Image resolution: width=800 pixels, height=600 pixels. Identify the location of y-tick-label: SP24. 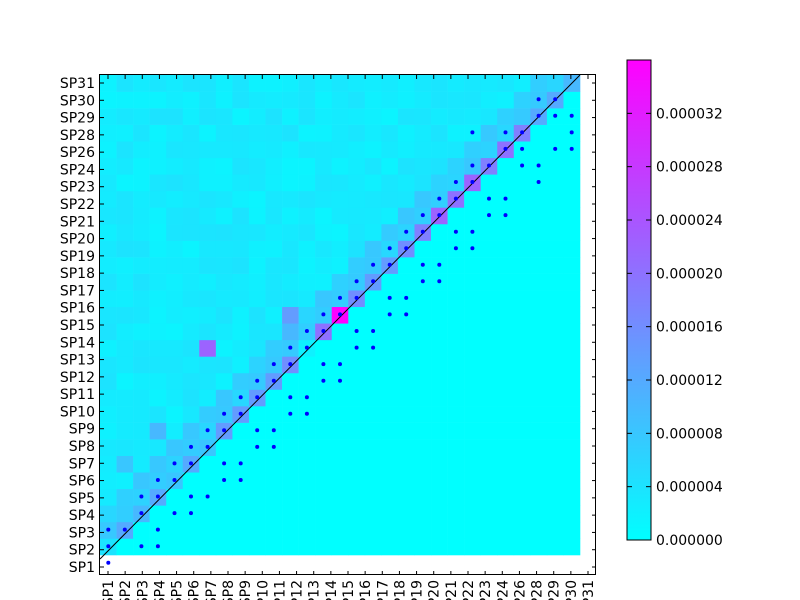
(77, 170).